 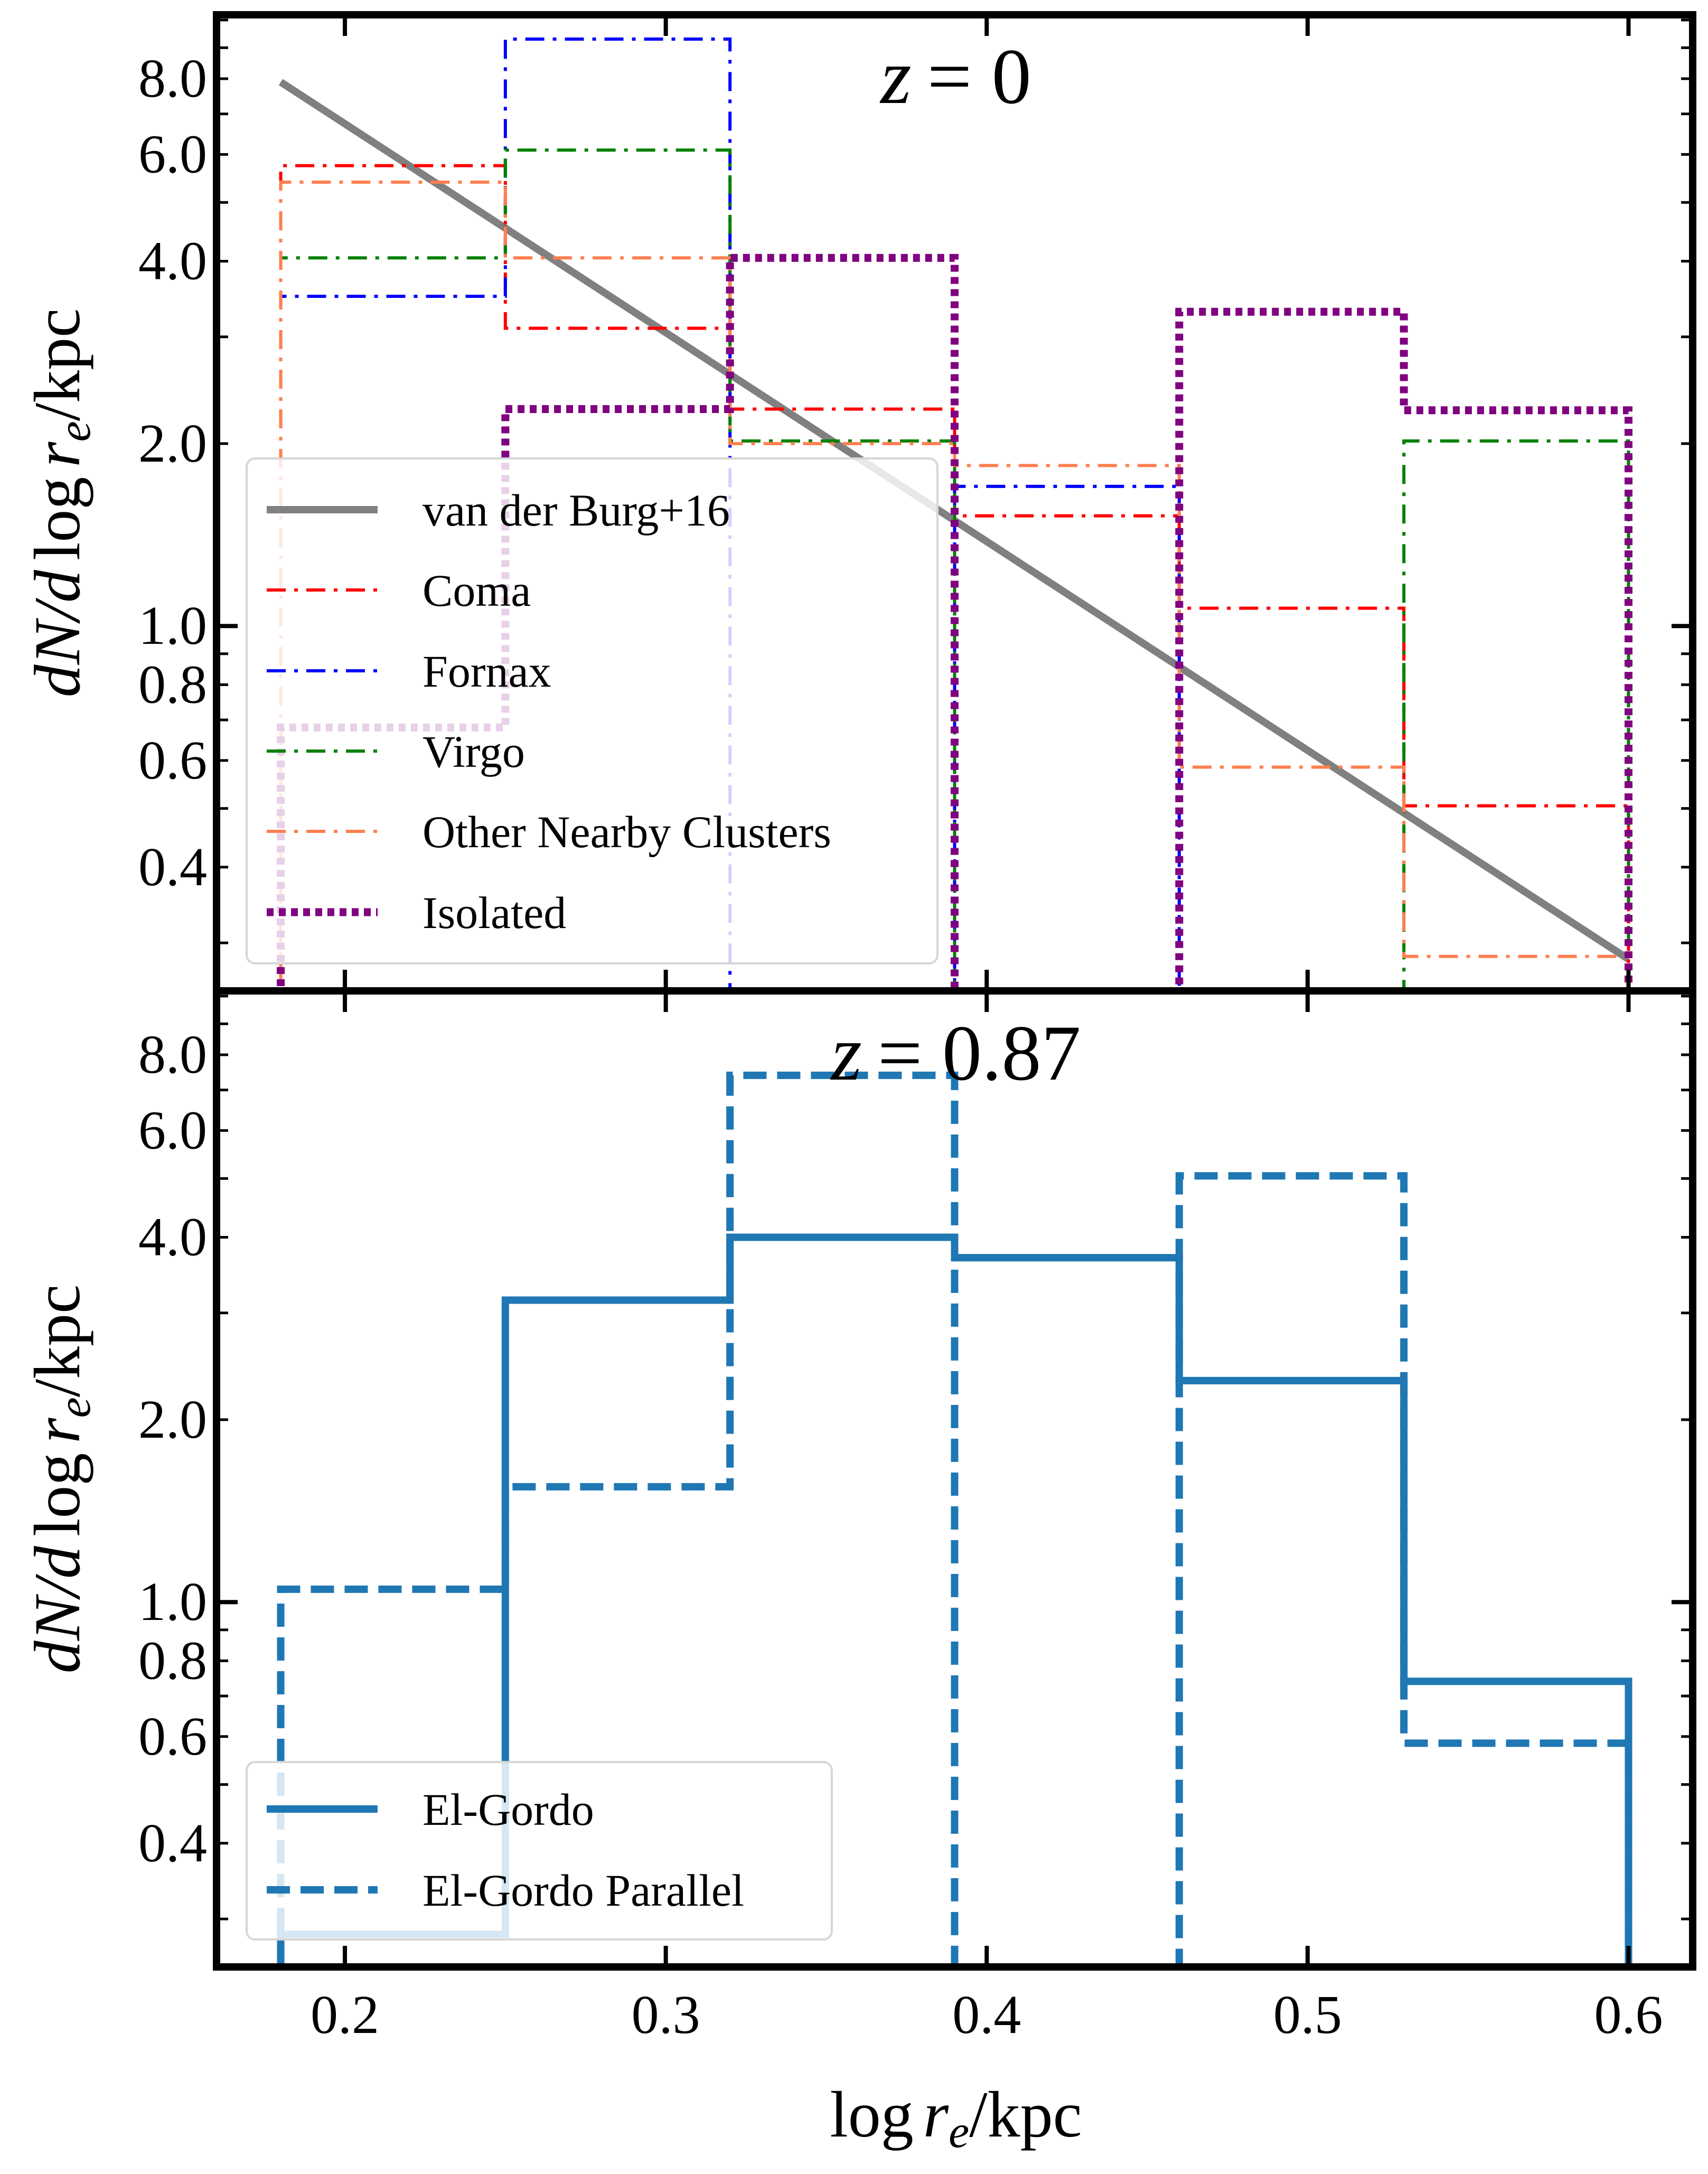 I want to click on top-y-tick-label: 6.0, so click(x=172, y=154).